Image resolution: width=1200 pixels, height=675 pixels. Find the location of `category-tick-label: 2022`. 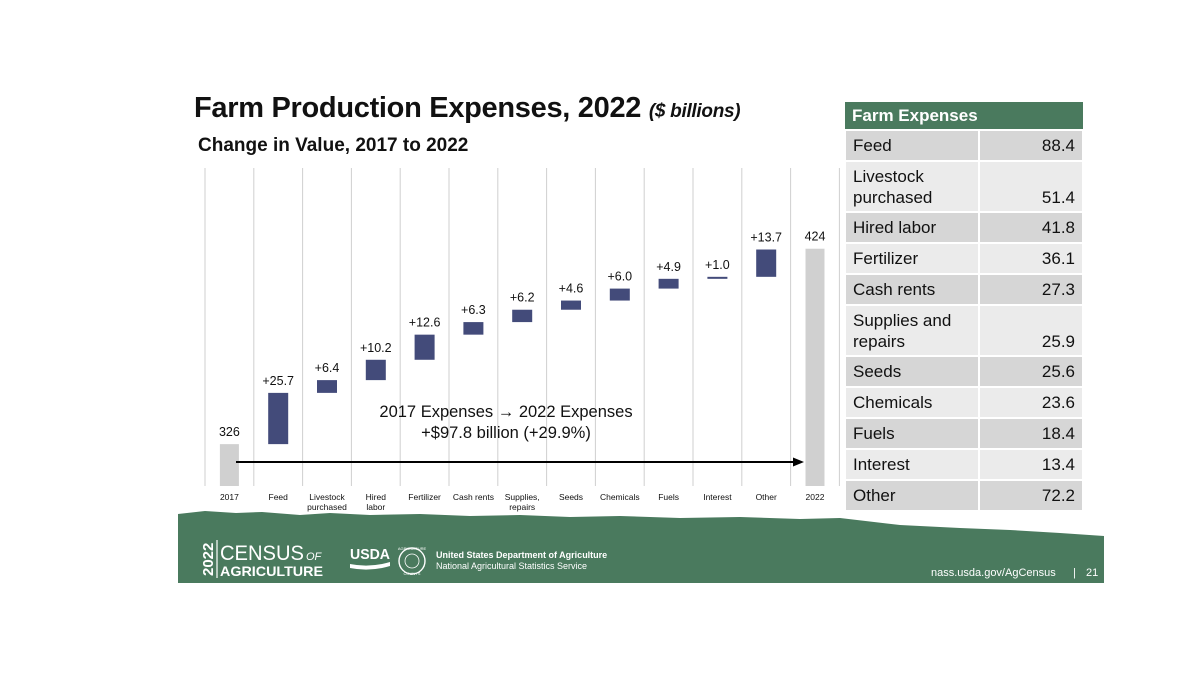

category-tick-label: 2022 is located at coordinates (815, 497).